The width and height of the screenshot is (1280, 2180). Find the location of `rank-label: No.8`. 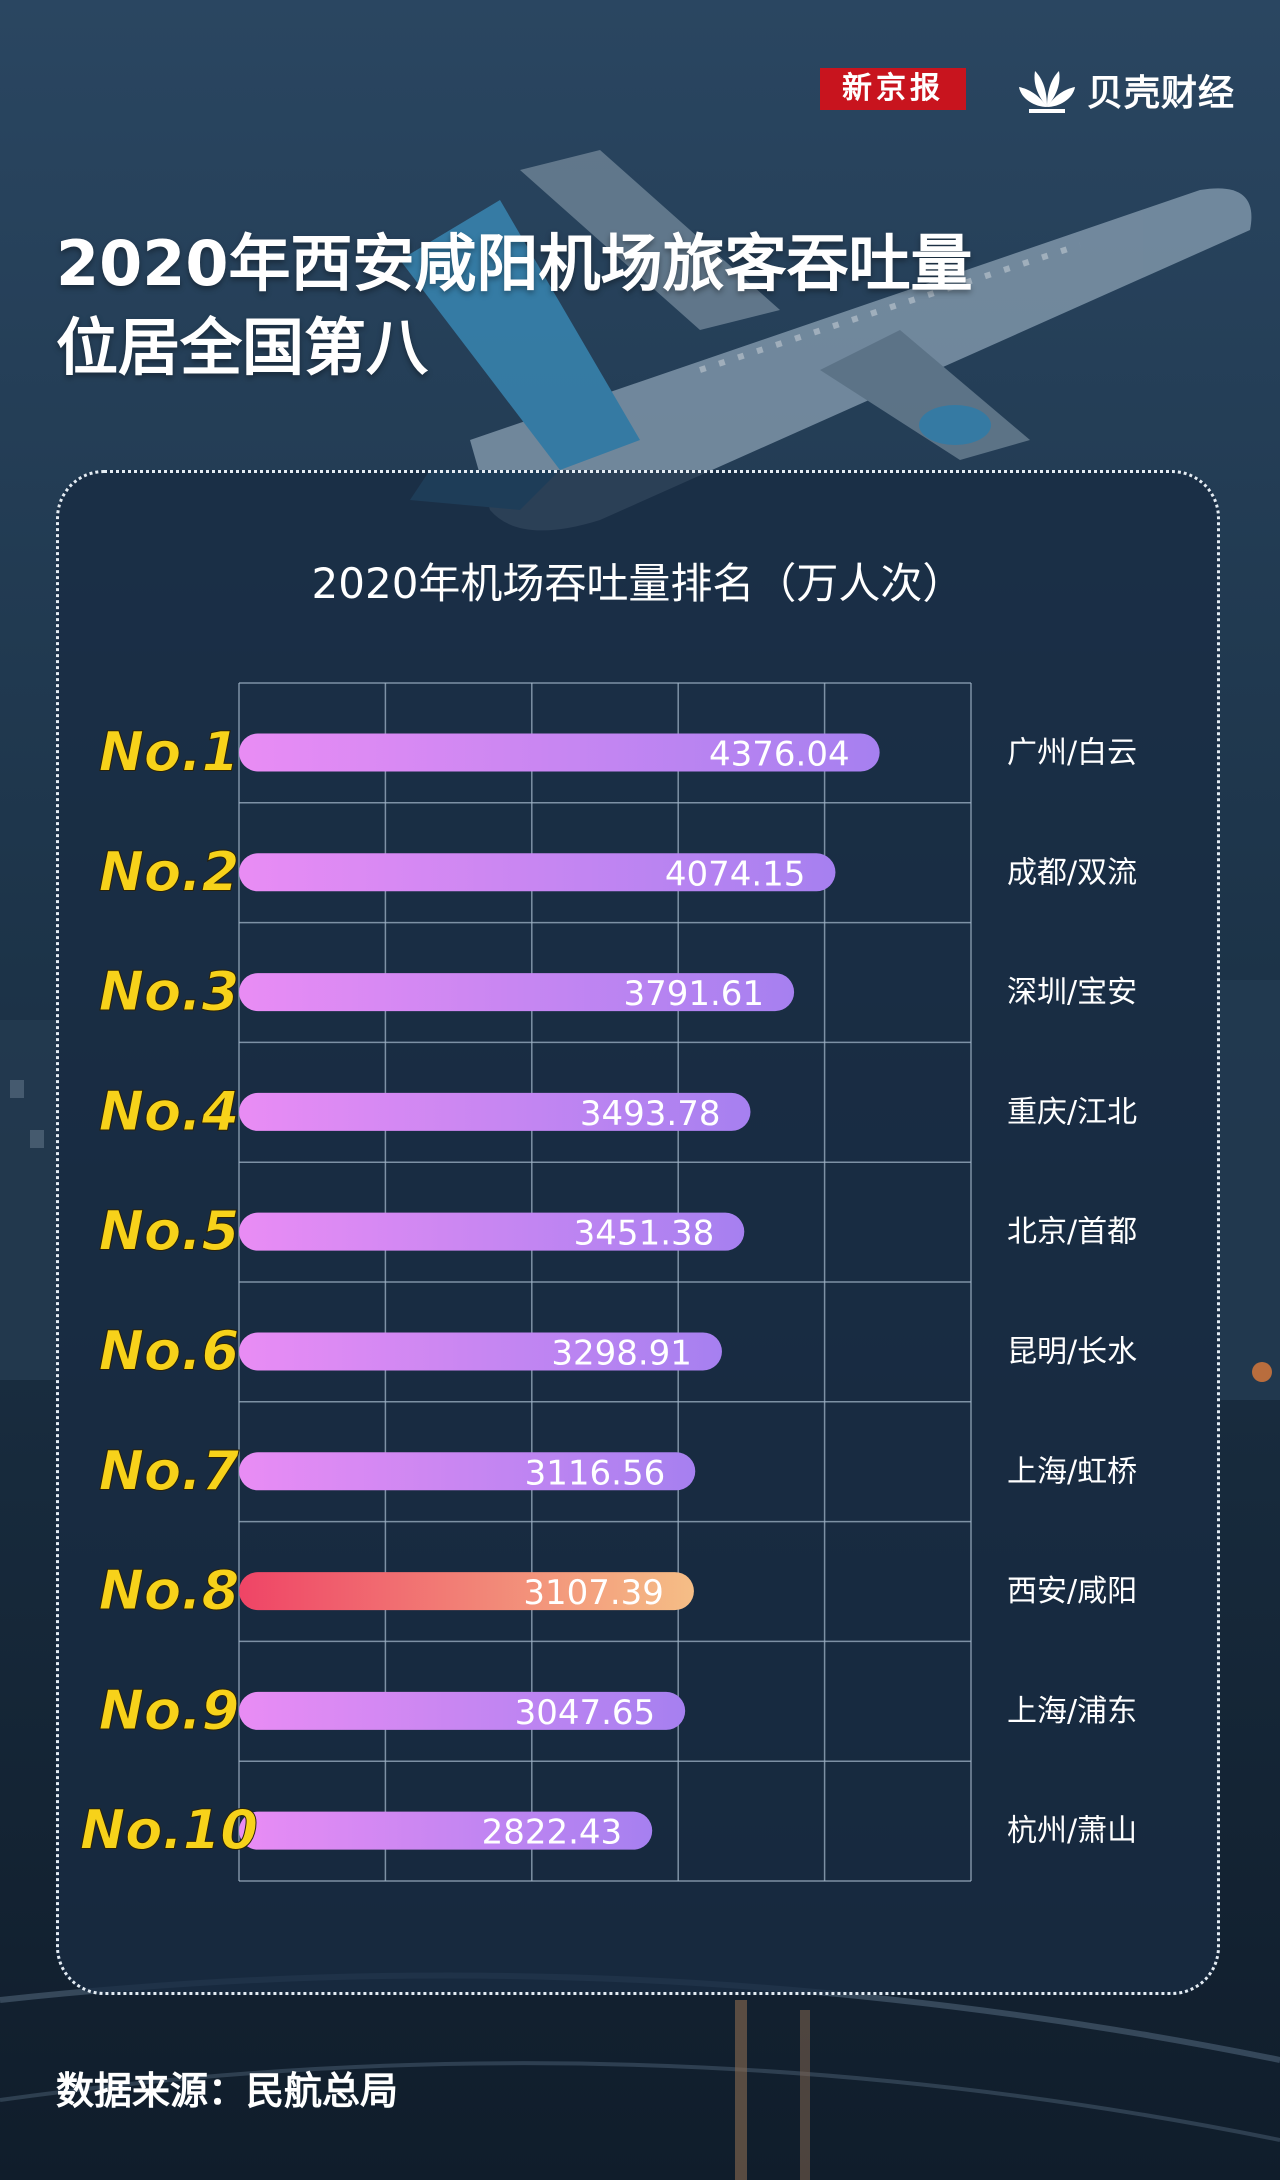

rank-label: No.8 is located at coordinates (169, 1590).